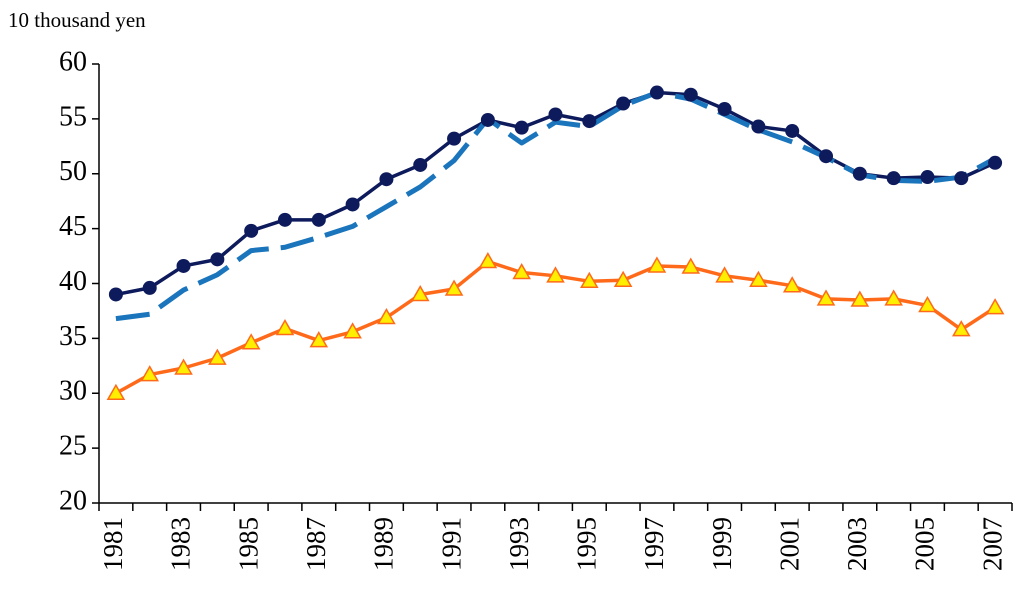 Image resolution: width=1015 pixels, height=612 pixels. What do you see at coordinates (519, 544) in the screenshot?
I see `x-tick-label: 1993` at bounding box center [519, 544].